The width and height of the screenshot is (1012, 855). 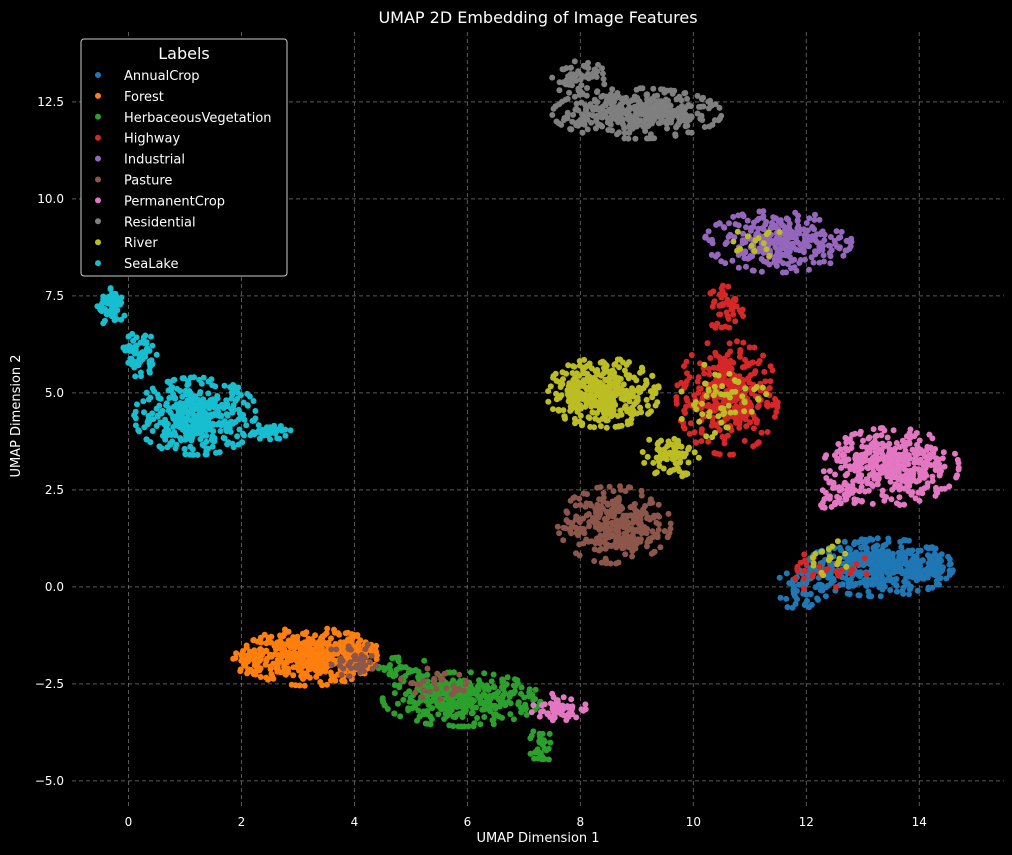 I want to click on x-axis-label: UMAP Dimension 1, so click(x=537, y=838).